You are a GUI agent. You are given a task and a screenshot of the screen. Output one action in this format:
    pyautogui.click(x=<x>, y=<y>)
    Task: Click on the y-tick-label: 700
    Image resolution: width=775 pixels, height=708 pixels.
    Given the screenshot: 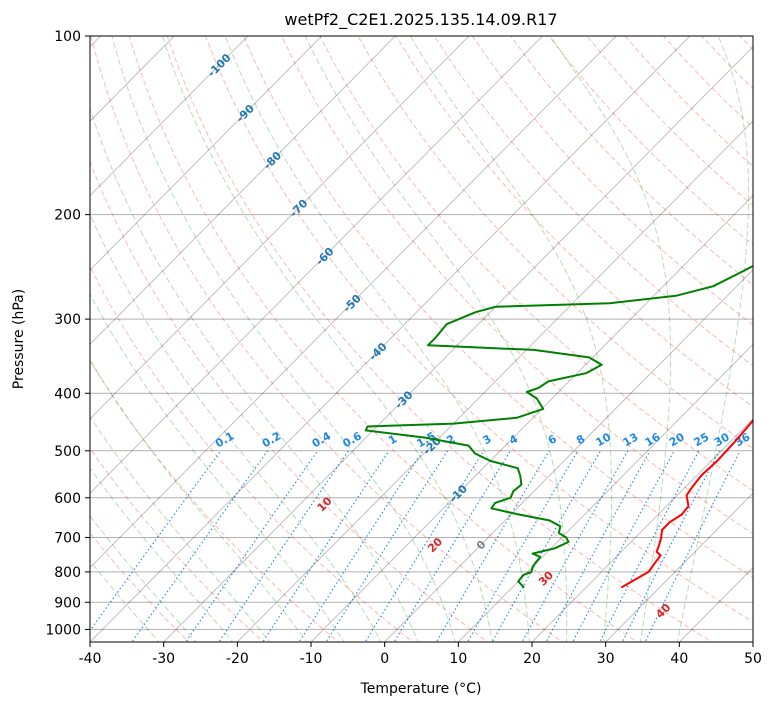 What is the action you would take?
    pyautogui.click(x=67, y=539)
    